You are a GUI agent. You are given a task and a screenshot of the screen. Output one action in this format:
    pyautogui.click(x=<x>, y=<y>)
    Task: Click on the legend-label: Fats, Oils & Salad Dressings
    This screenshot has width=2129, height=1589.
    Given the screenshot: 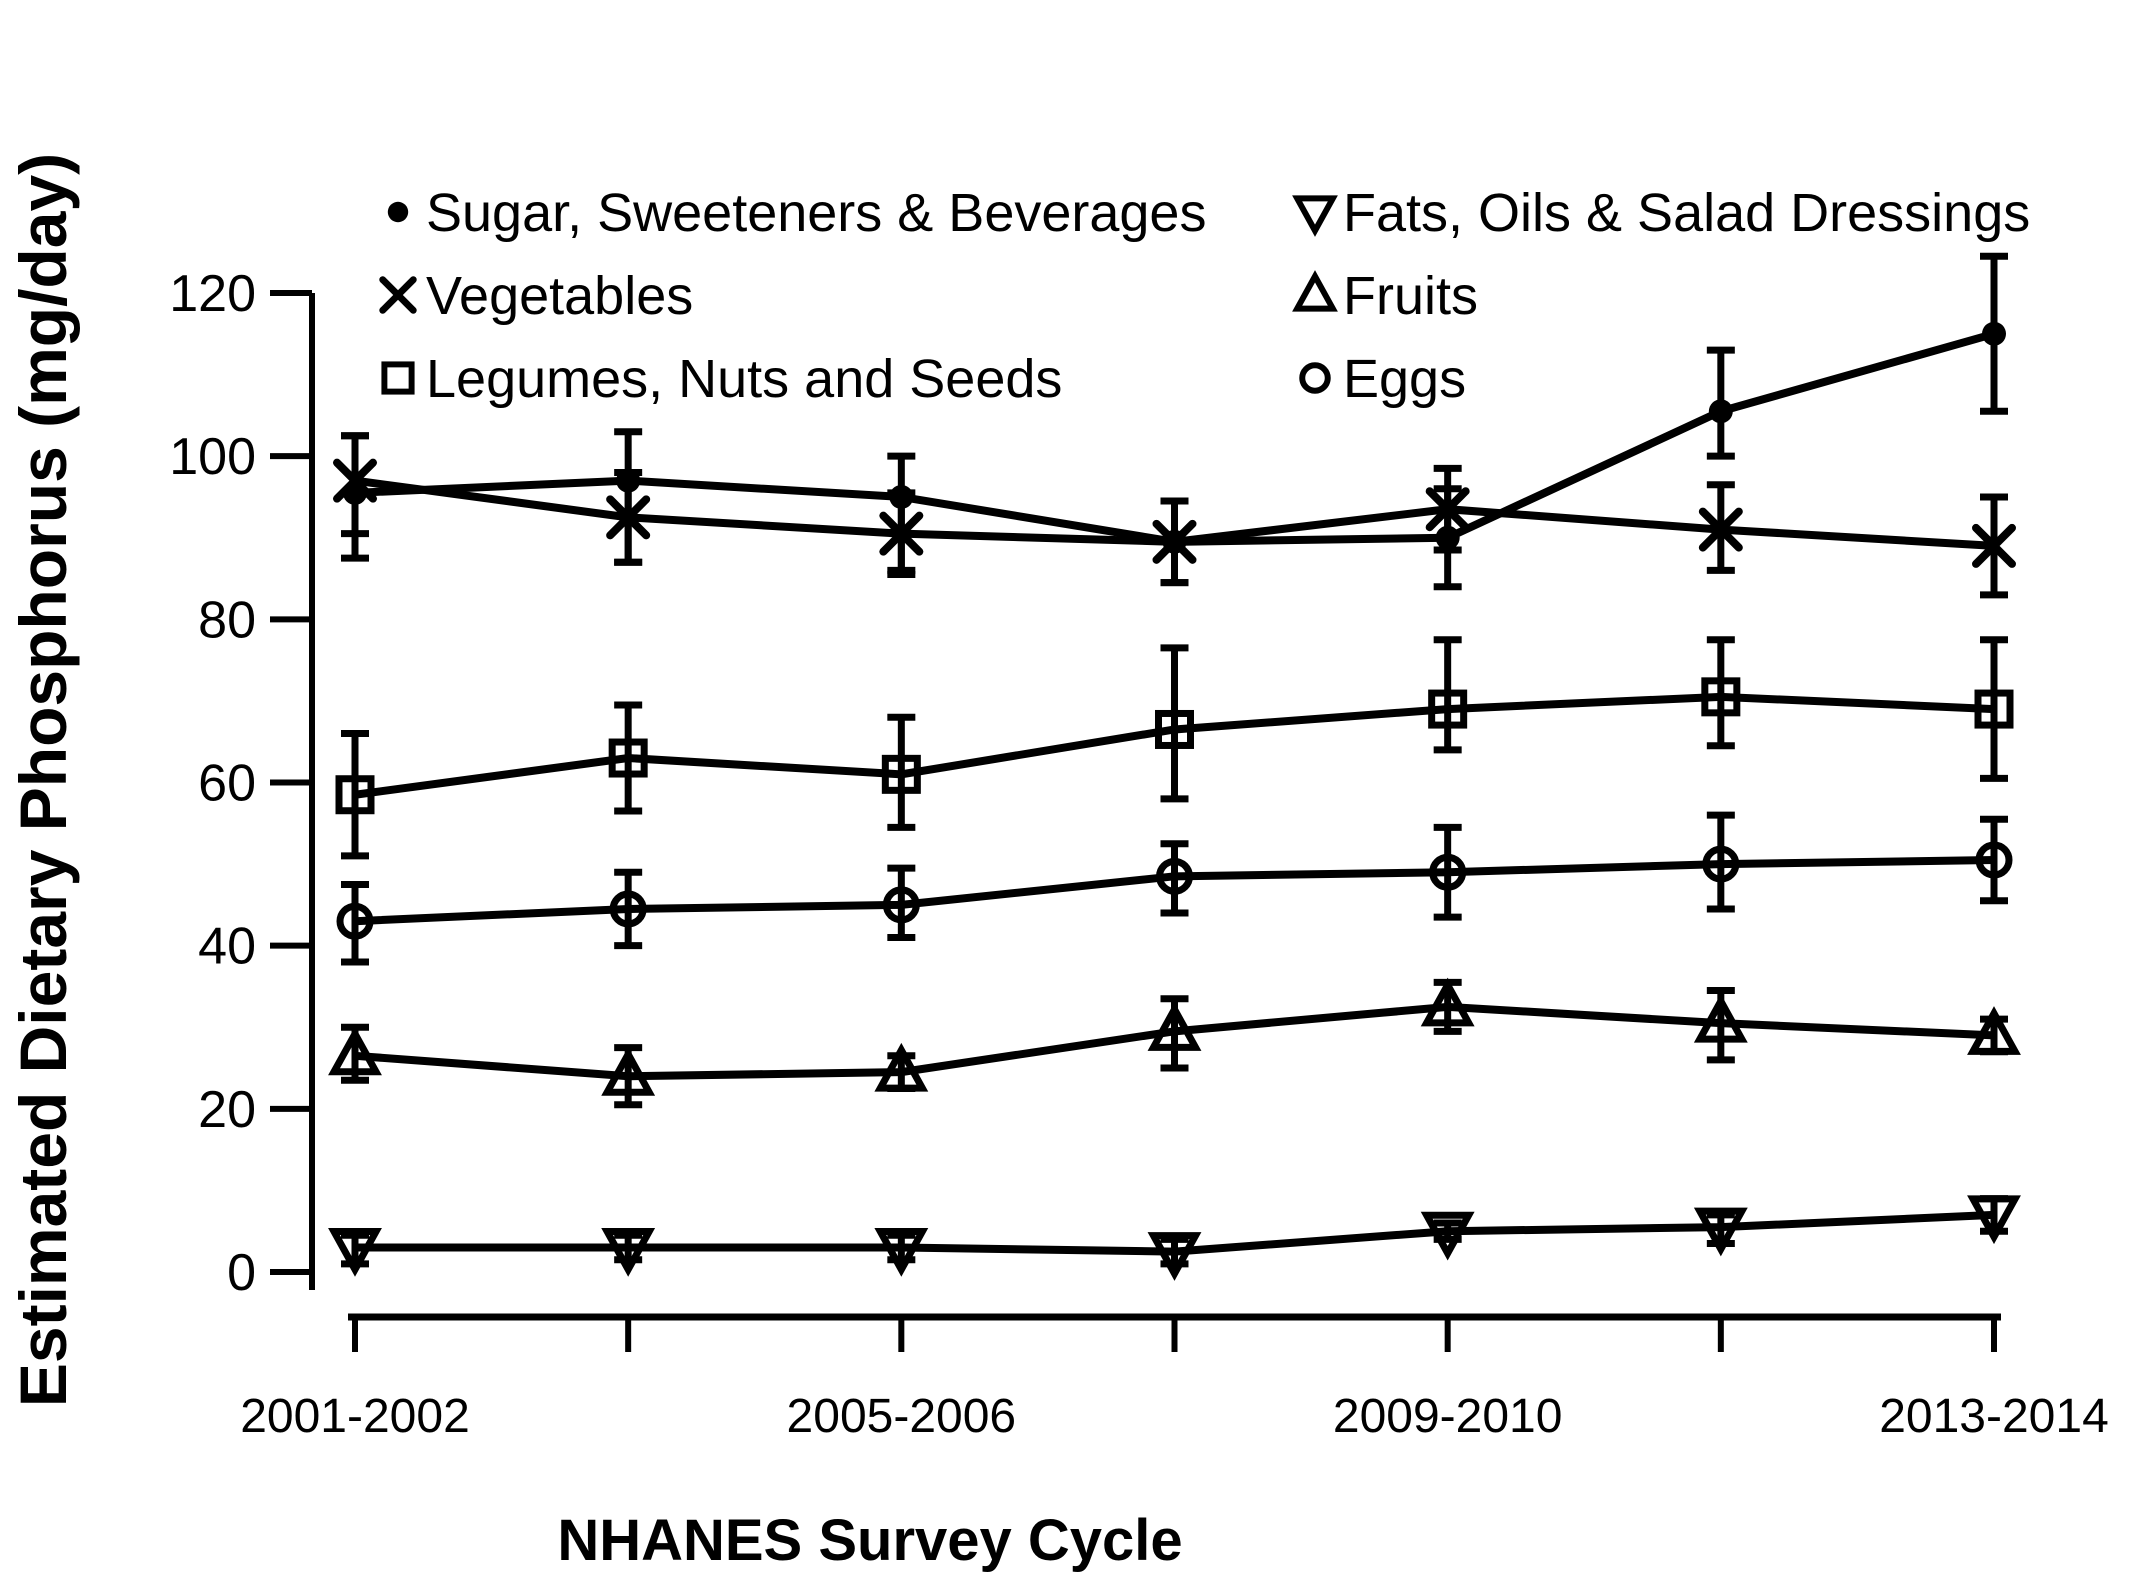 What is the action you would take?
    pyautogui.click(x=1686, y=213)
    